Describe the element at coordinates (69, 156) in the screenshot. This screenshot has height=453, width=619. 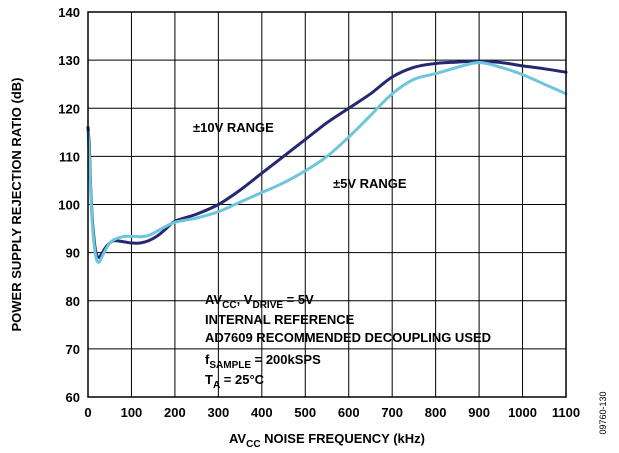
I see `y-tick-label: 110` at that location.